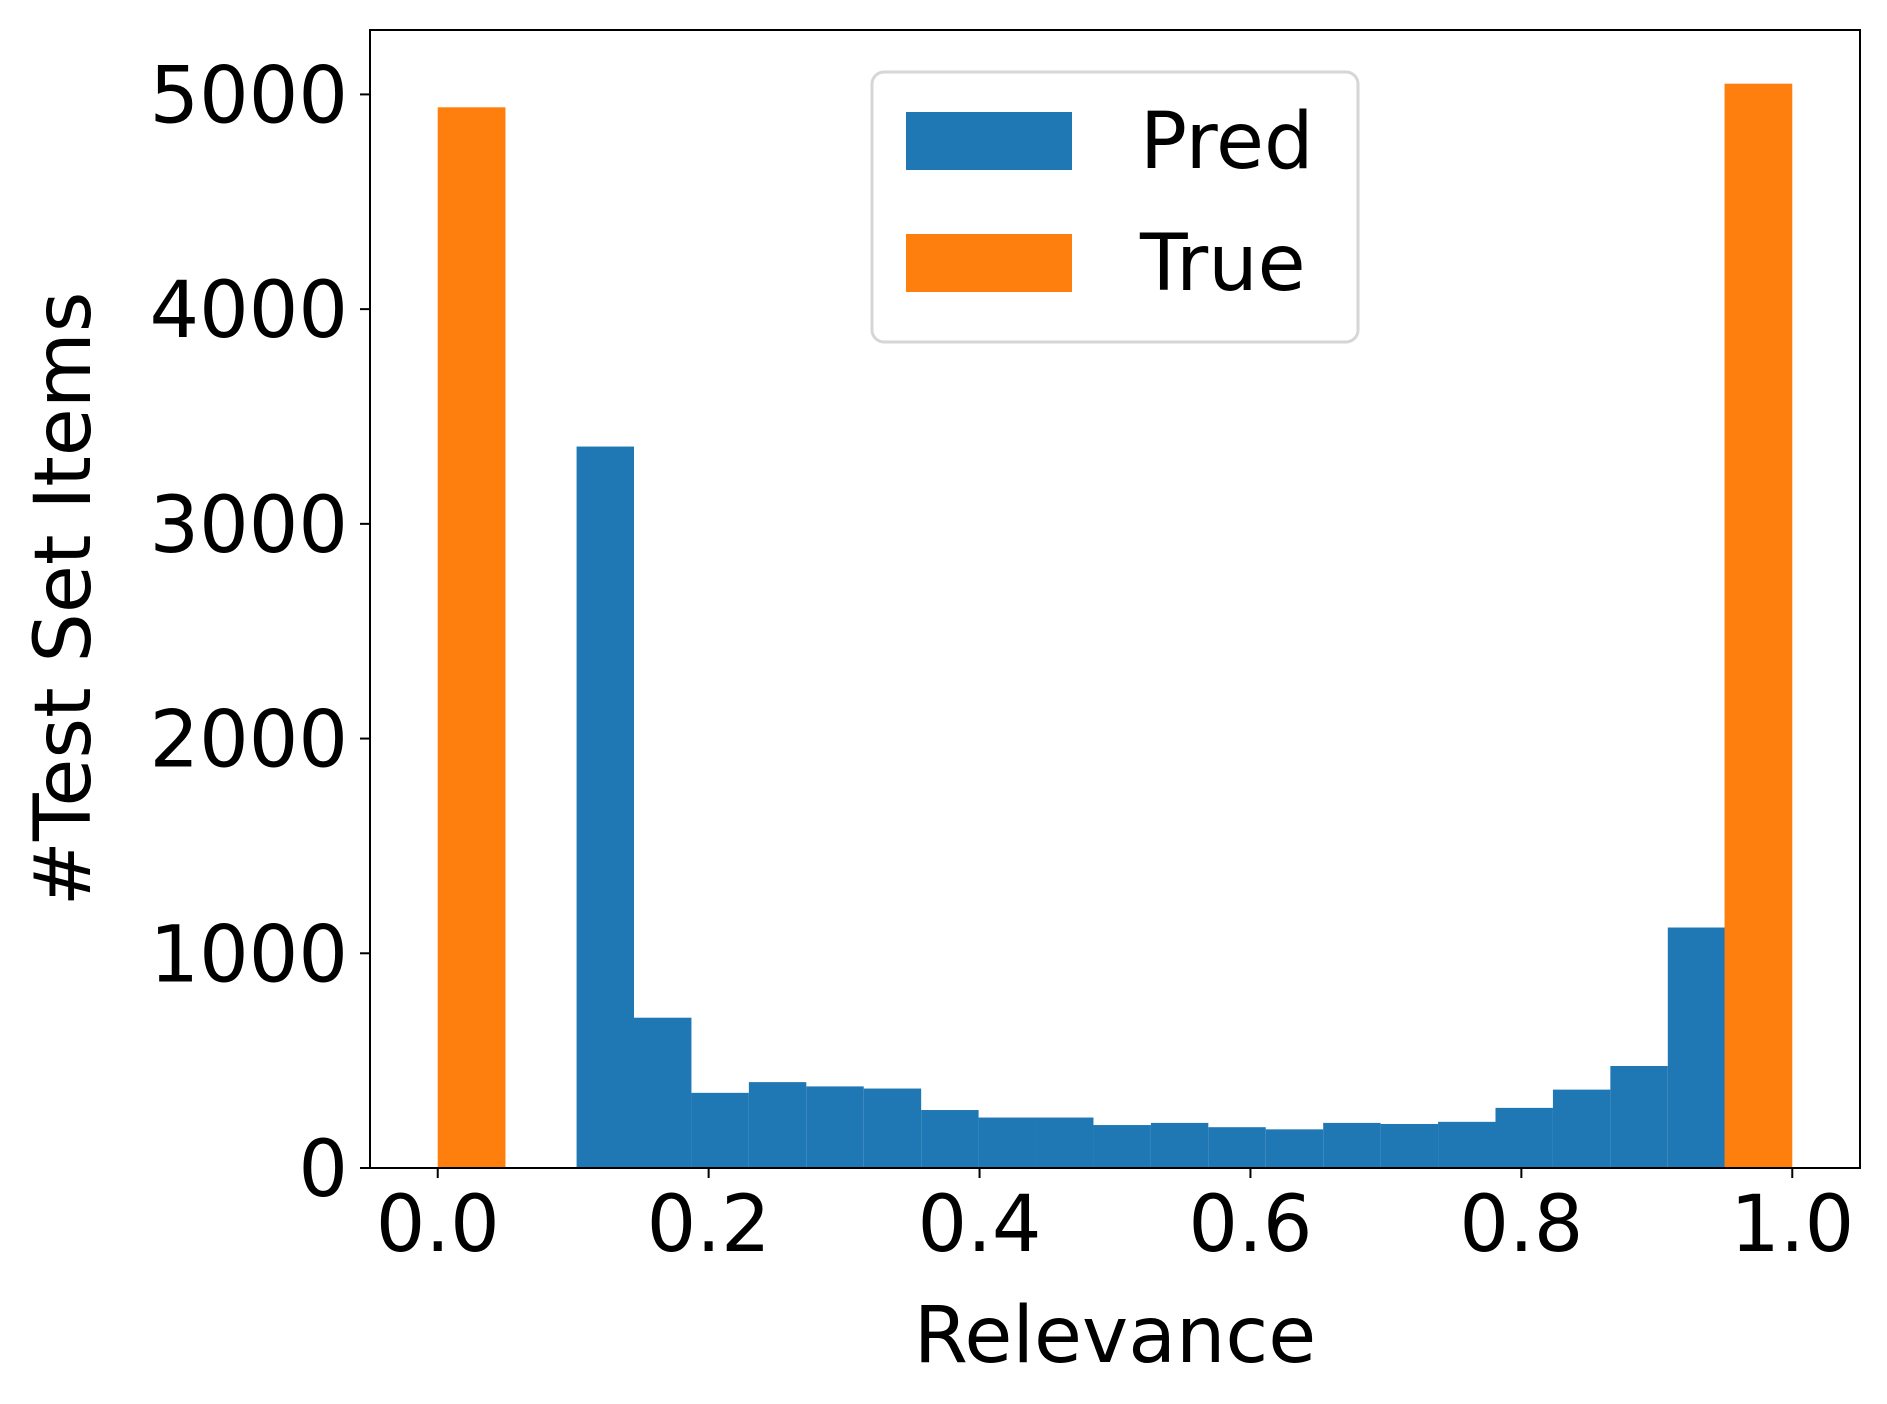 The height and width of the screenshot is (1404, 1887). I want to click on y-tick-label-0: 0, so click(323, 1170).